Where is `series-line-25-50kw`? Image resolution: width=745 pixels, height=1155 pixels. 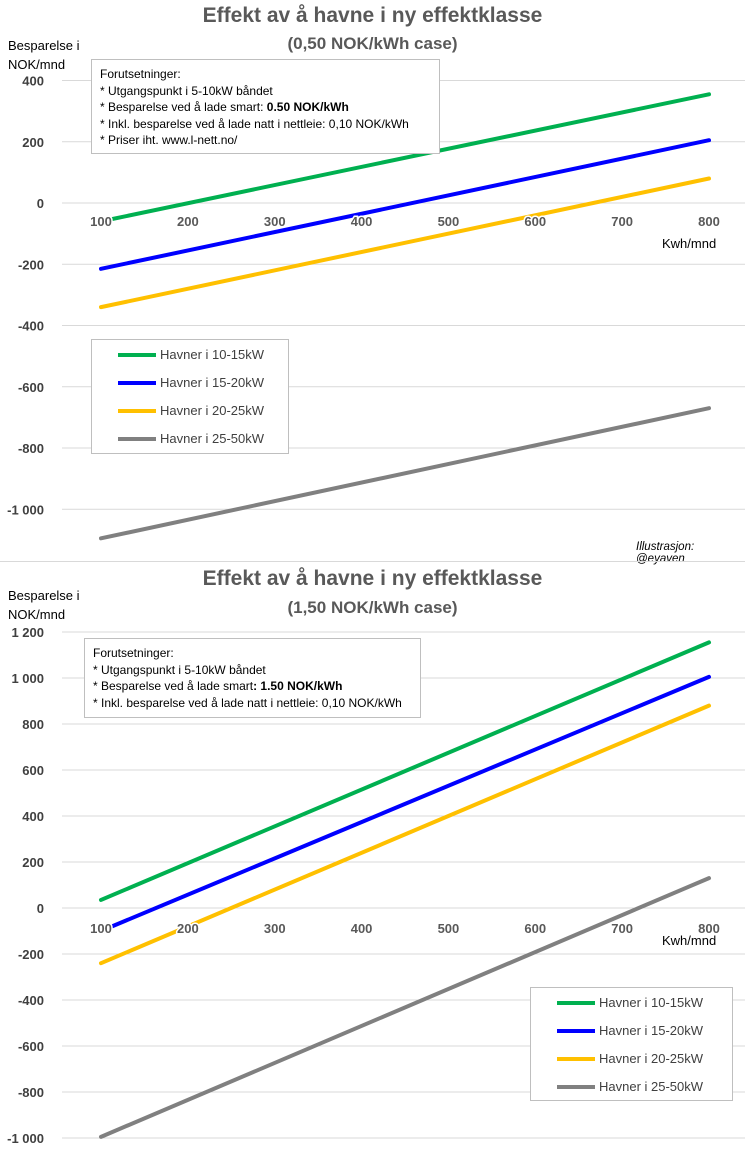
series-line-25-50kw is located at coordinates (405, 473).